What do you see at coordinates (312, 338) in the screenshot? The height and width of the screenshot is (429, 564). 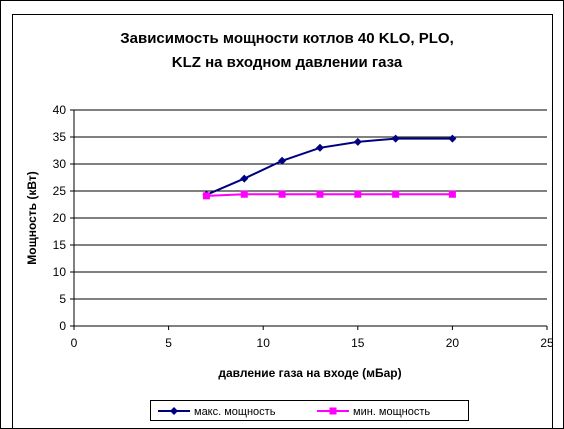 I see `x-tick-labels: 0 5 10 15 20 25` at bounding box center [312, 338].